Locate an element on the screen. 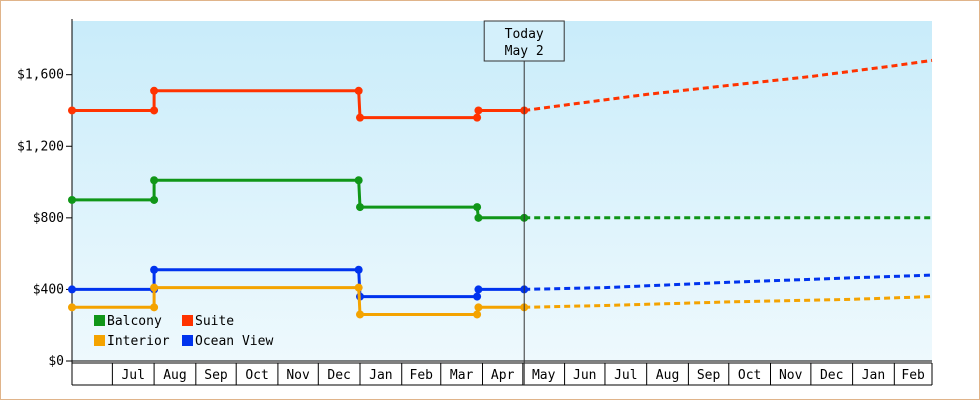 The height and width of the screenshot is (401, 980). x-month-label: Jun is located at coordinates (584, 375).